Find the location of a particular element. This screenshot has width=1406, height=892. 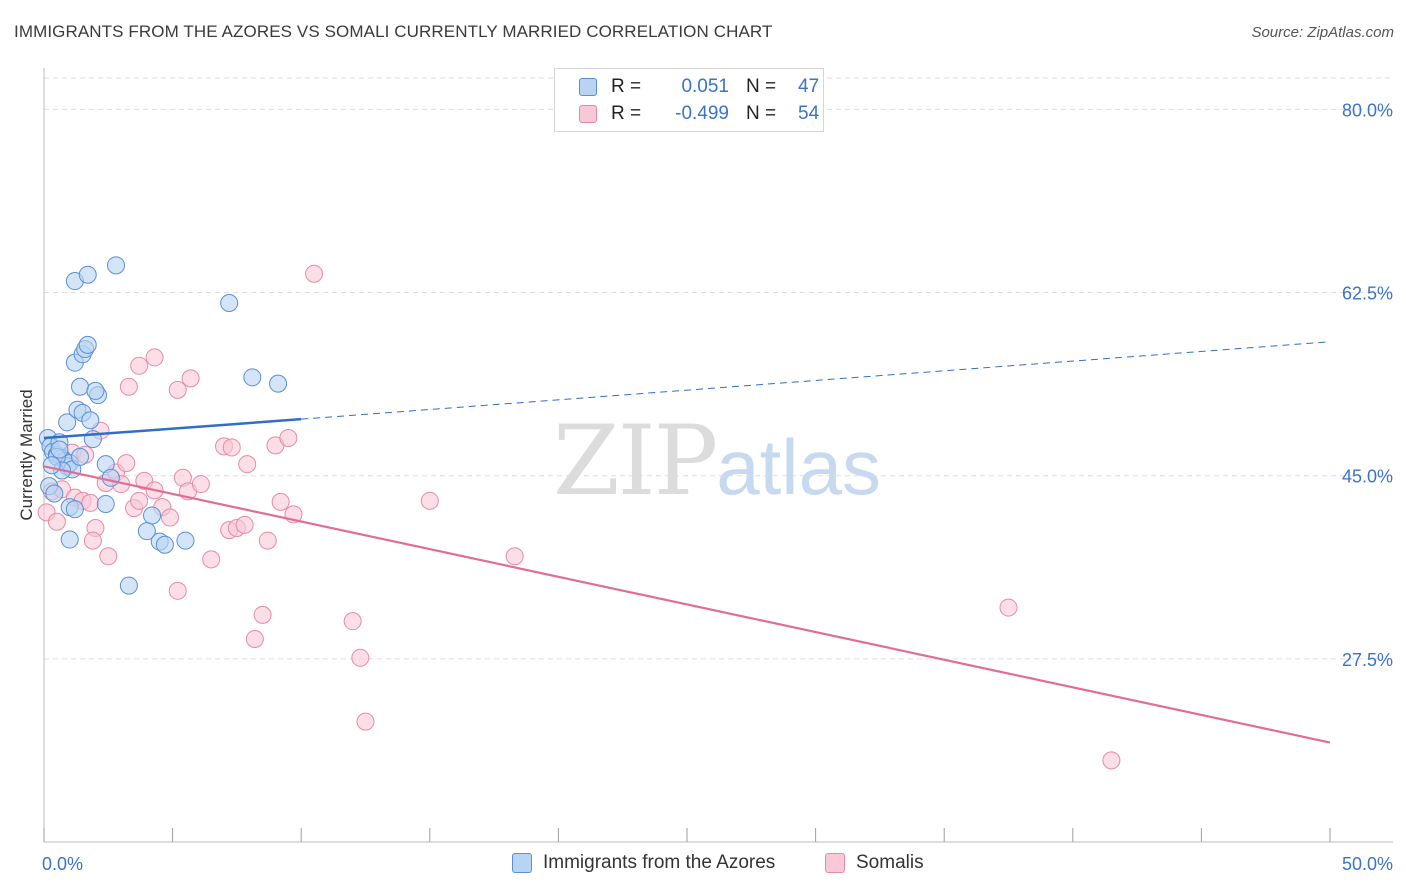

legend-row-azores: R = 0.051 N = 47 is located at coordinates (699, 87).